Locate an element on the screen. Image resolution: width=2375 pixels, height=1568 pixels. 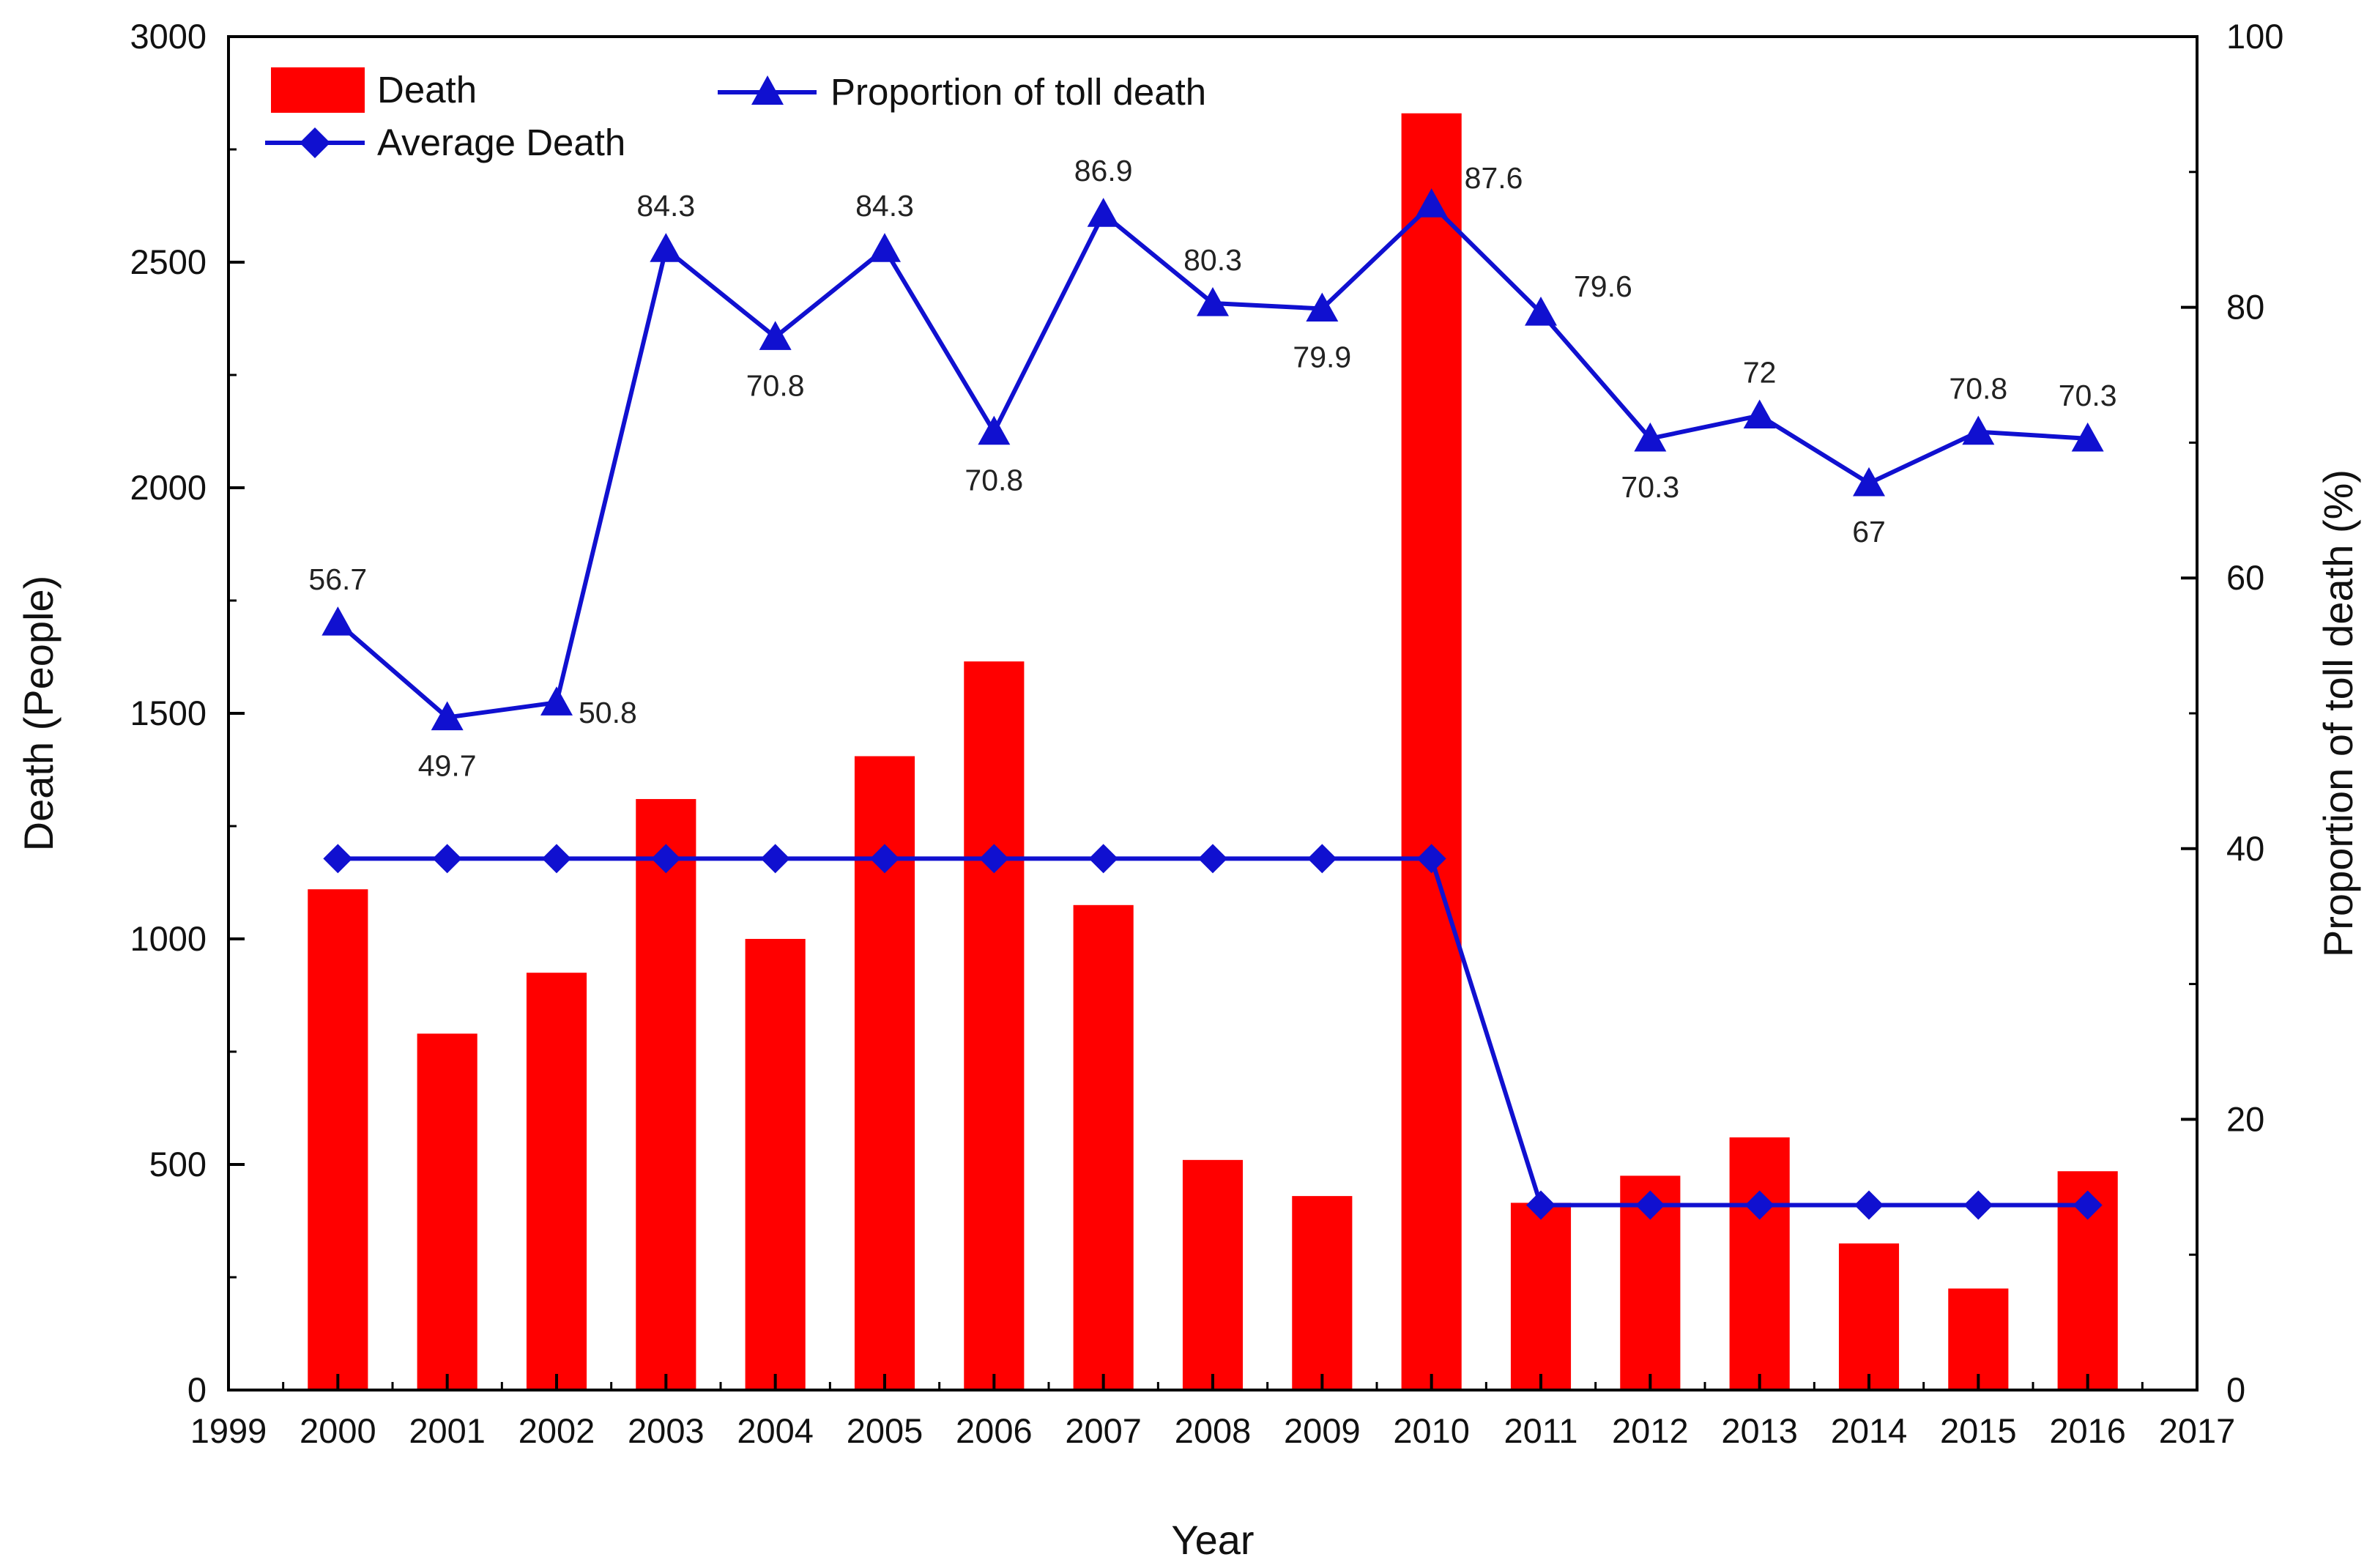
legend-proportion-label: Proportion of toll death is located at coordinates (1018, 92).